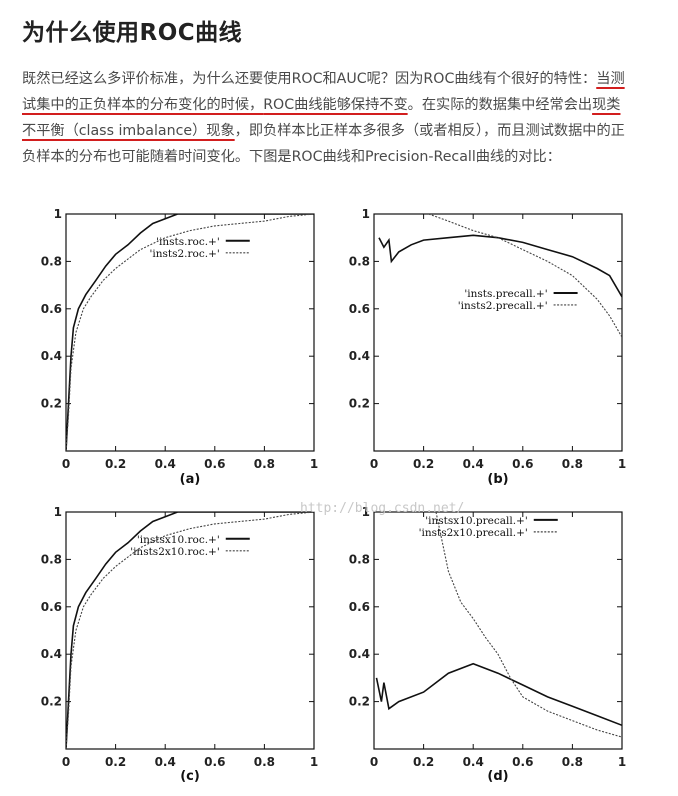 The height and width of the screenshot is (796, 678). Describe the element at coordinates (473, 533) in the screenshot. I see `legend-label: 'insts2x10.precall.+'` at that location.